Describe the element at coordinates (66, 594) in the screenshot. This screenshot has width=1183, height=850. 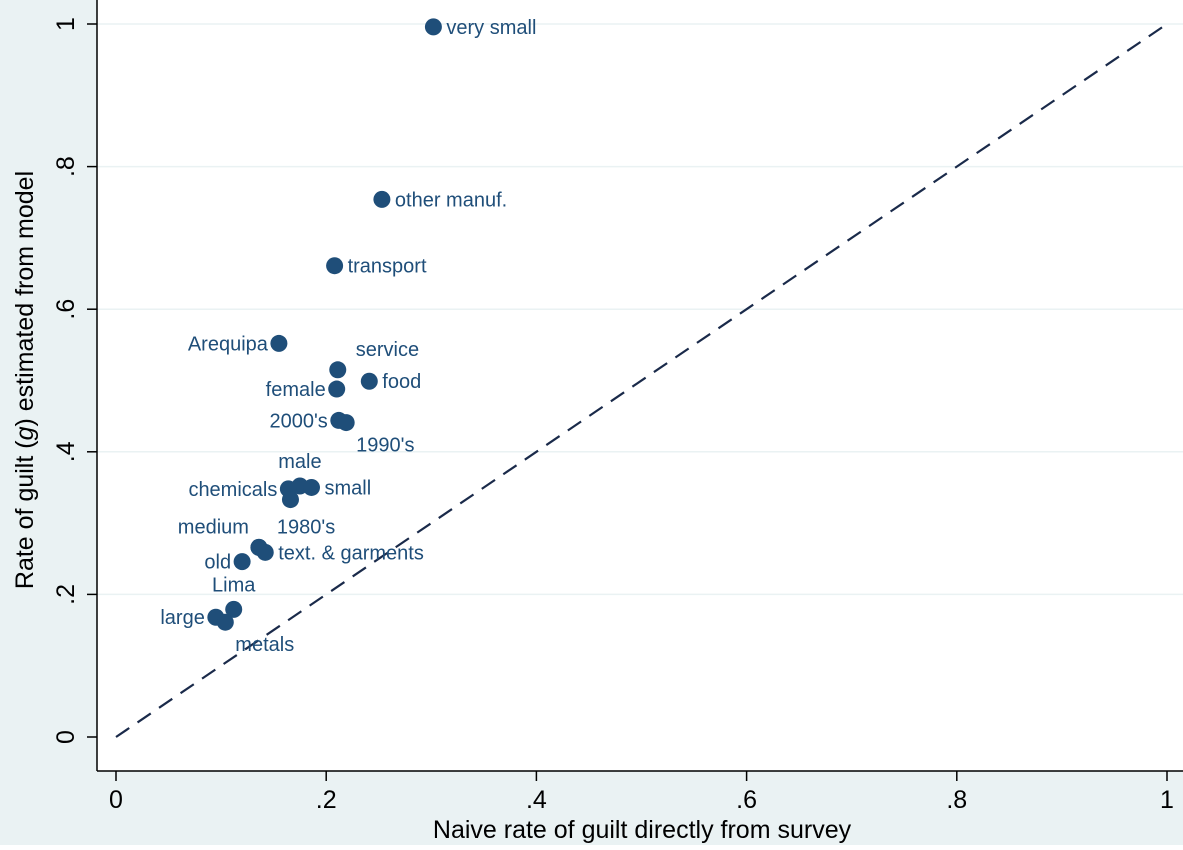
I see `y-tick-label: .2` at that location.